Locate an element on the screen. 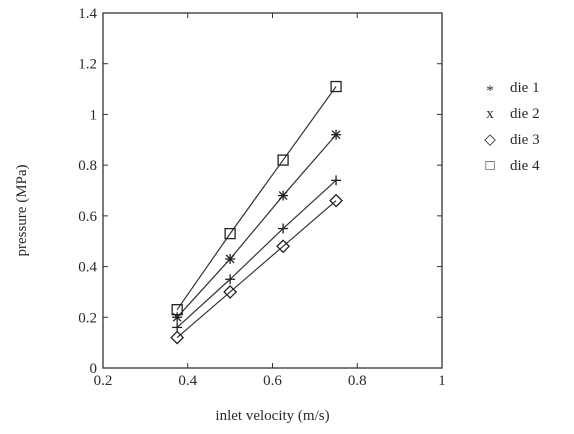  legend-symbol-die-2: x is located at coordinates (490, 114).